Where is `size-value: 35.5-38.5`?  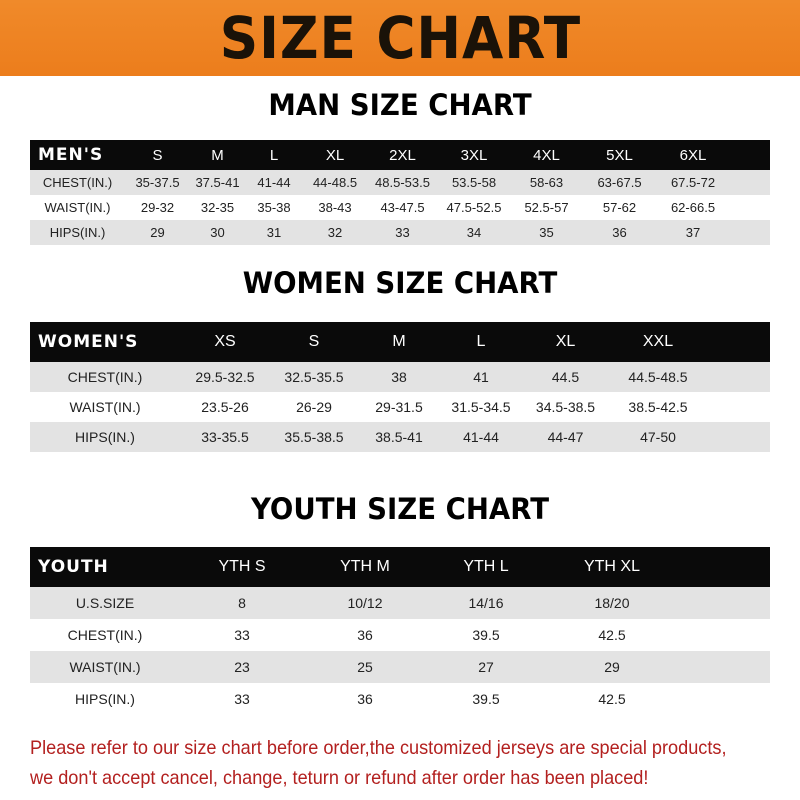 size-value: 35.5-38.5 is located at coordinates (314, 437).